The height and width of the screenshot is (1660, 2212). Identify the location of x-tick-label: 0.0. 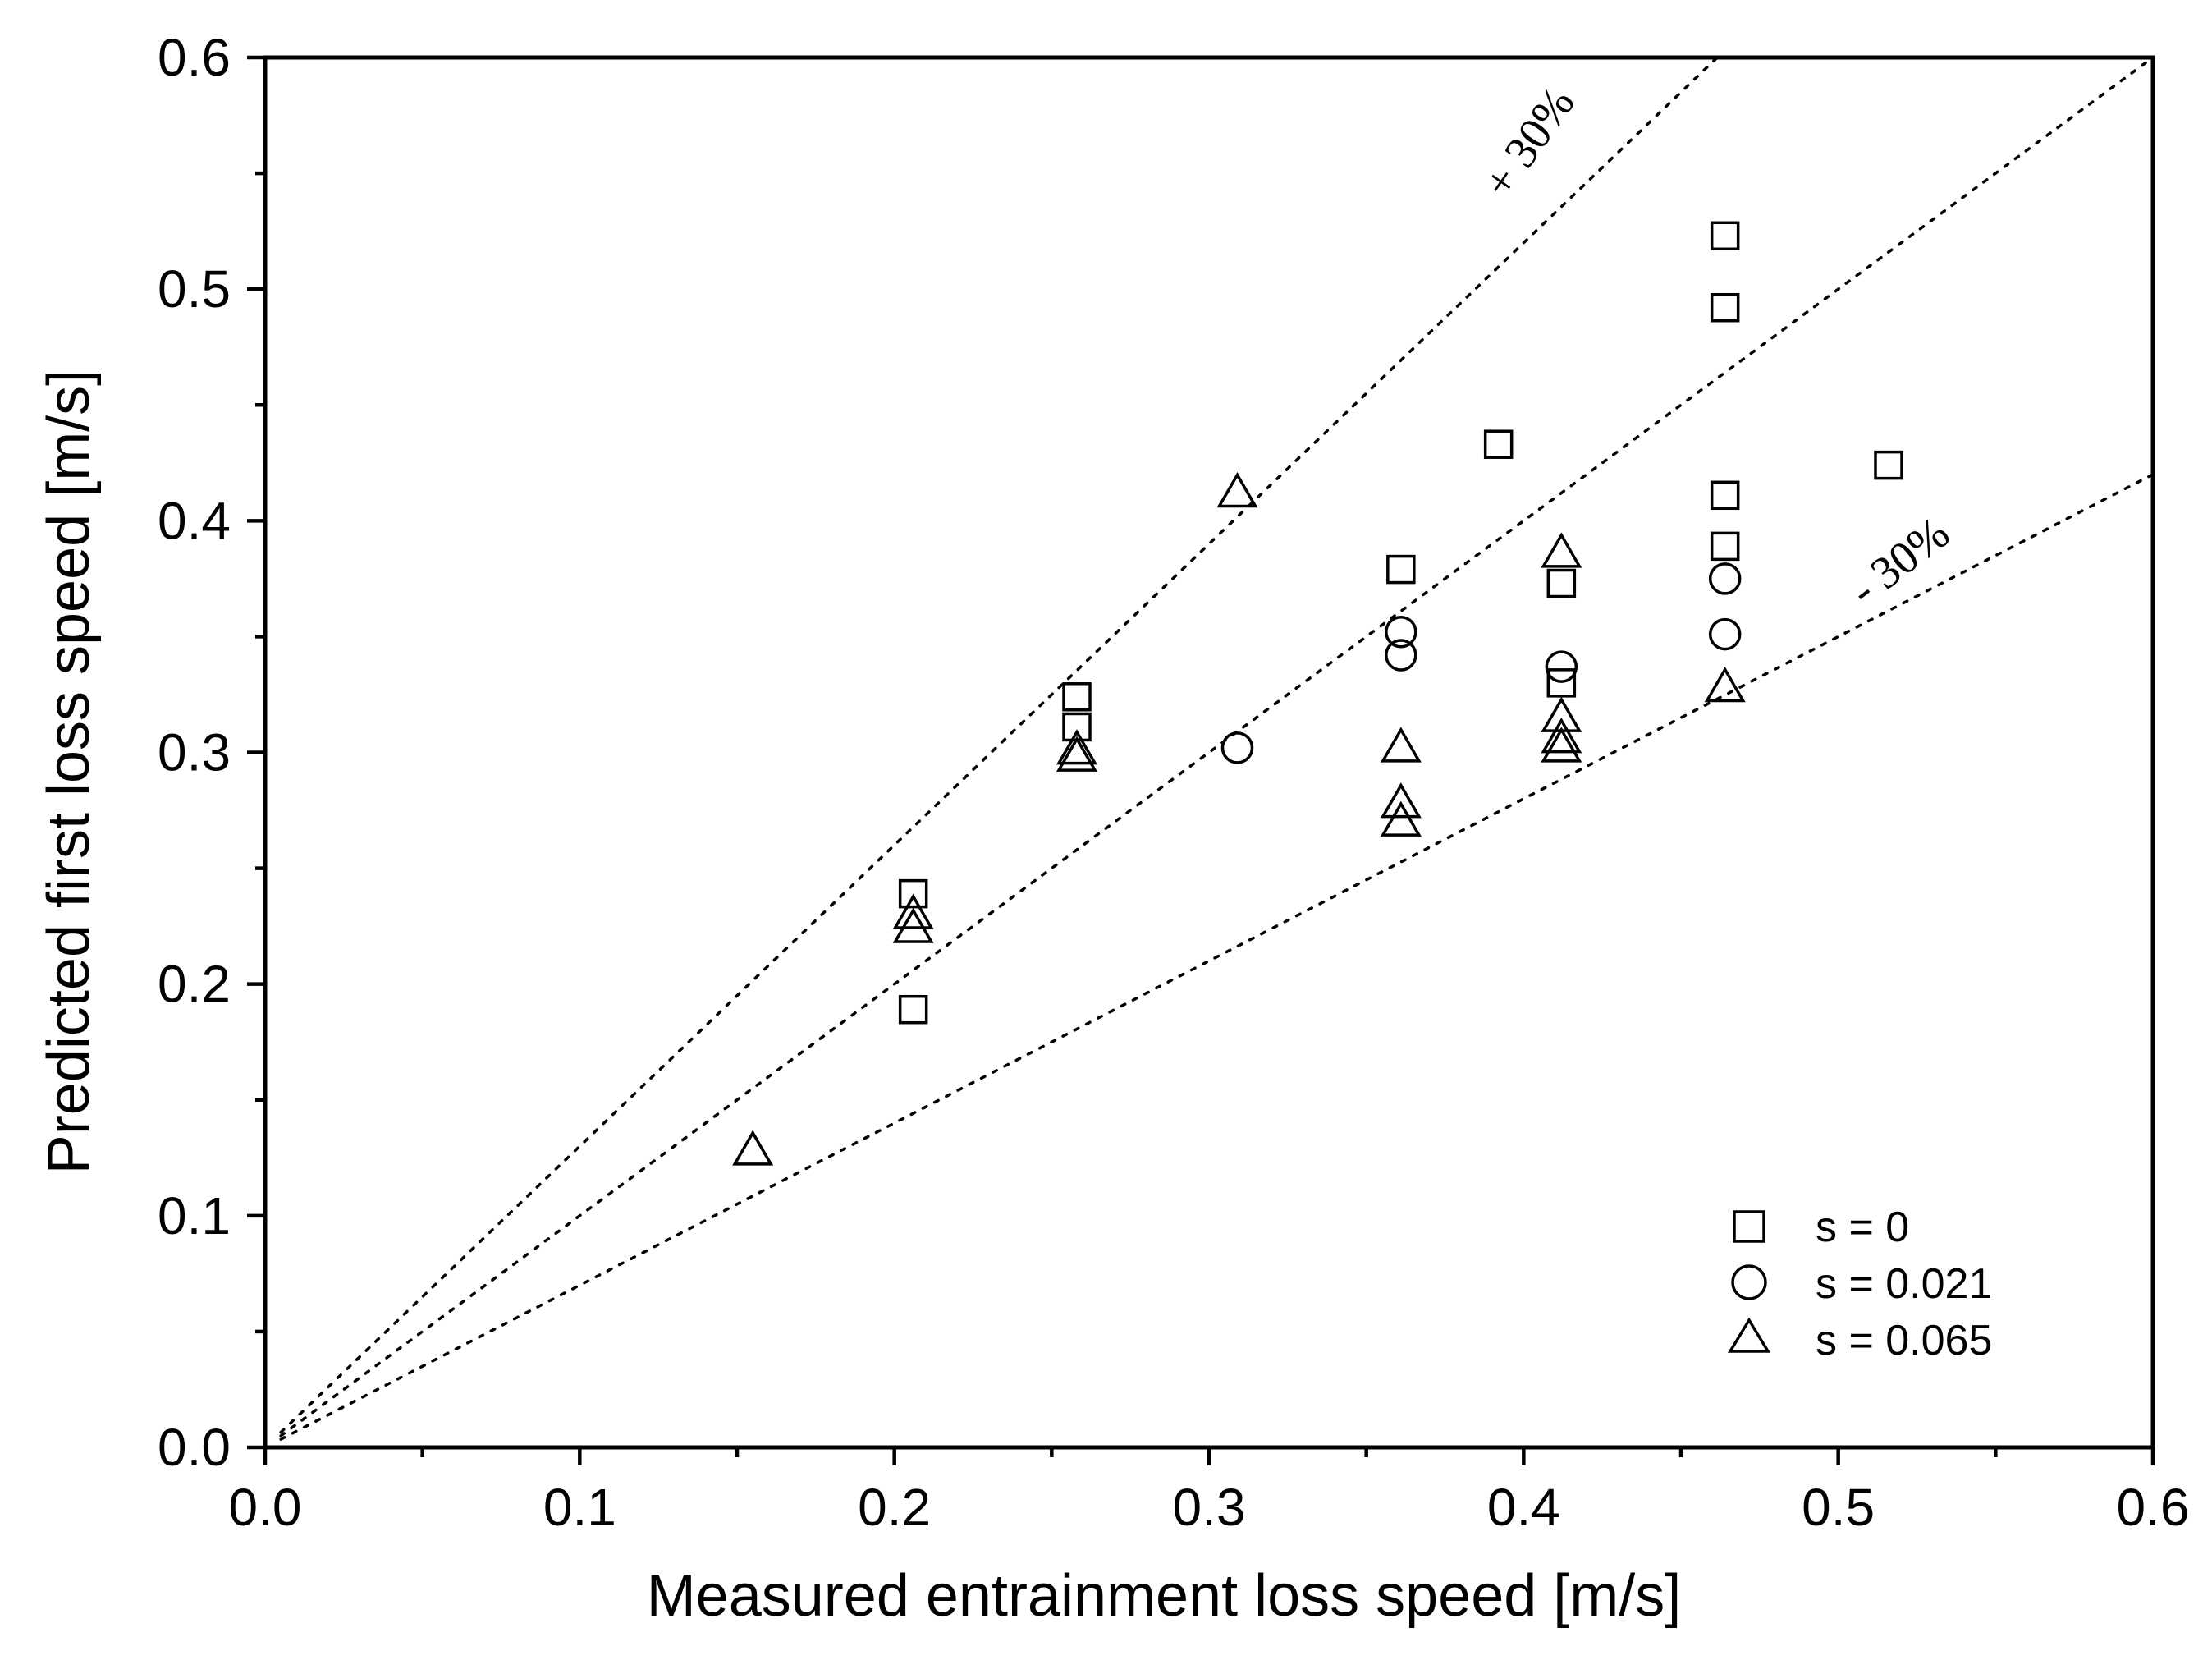
(265, 1507).